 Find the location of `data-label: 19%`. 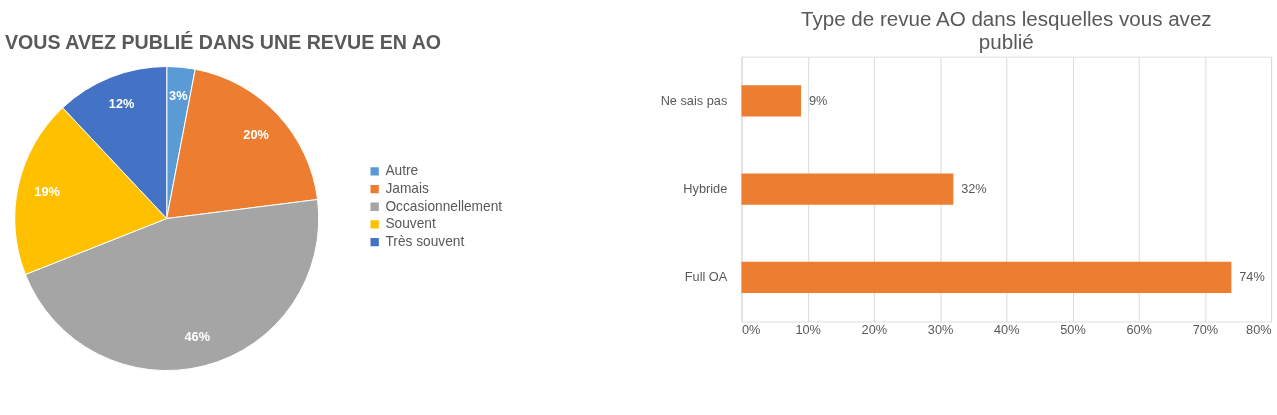

data-label: 19% is located at coordinates (47, 191).